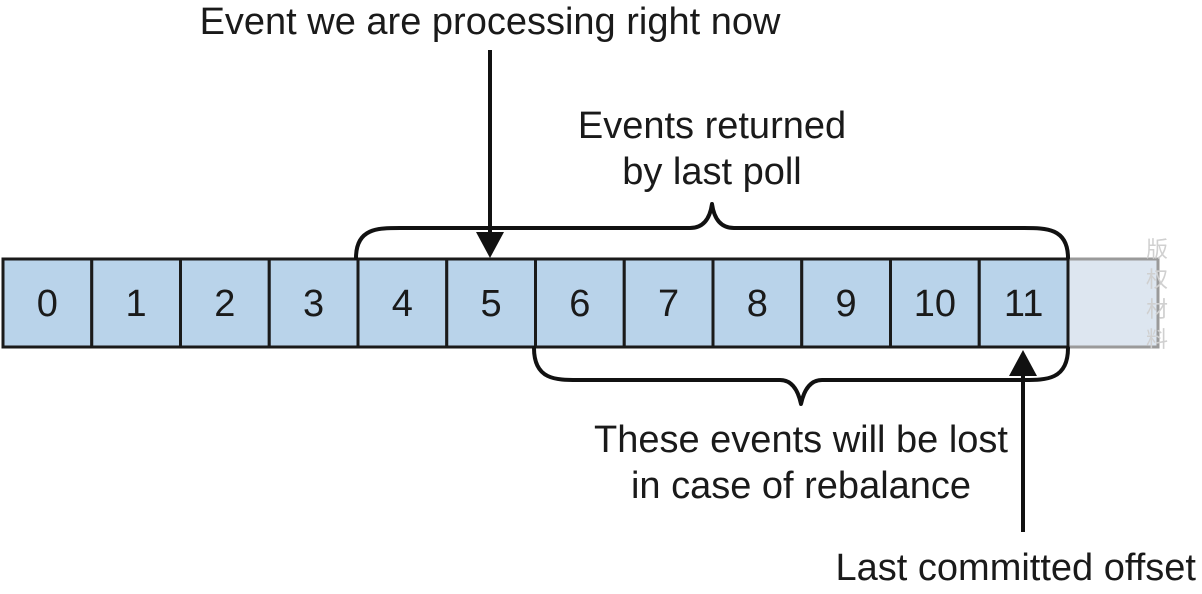 Image resolution: width=1202 pixels, height=594 pixels. I want to click on offset-label: 9, so click(846, 304).